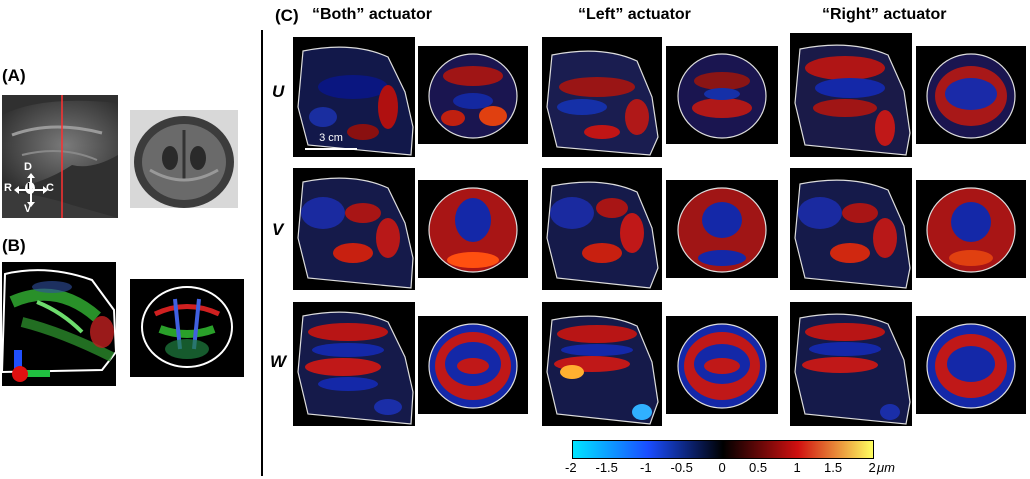 This screenshot has width=1030, height=479. I want to click on map-w-left-coronal, so click(722, 365).